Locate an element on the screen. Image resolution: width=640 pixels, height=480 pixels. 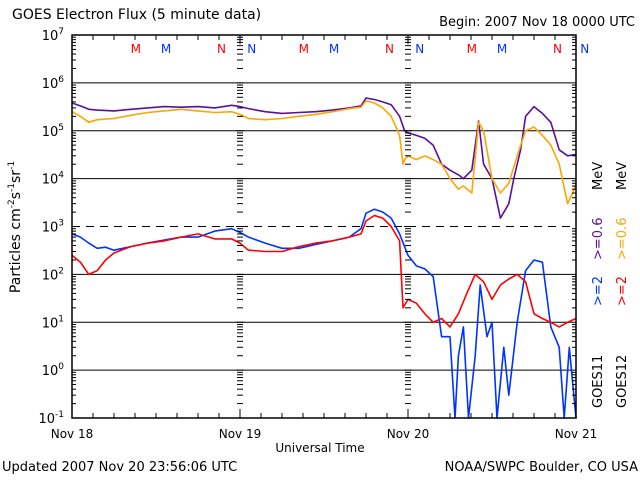
y-axis-label: Particles cm-2s-1sr-1 is located at coordinates (15, 227).